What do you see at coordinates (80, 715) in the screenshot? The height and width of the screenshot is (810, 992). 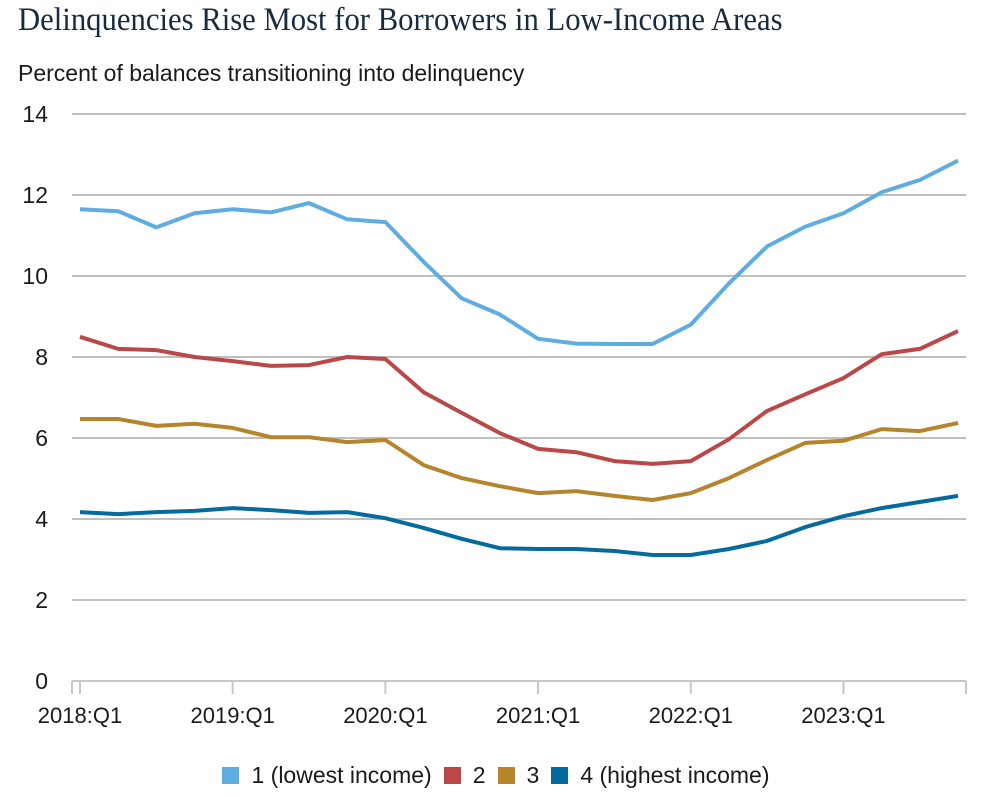 I see `x-tick-label: 2018:Q1` at bounding box center [80, 715].